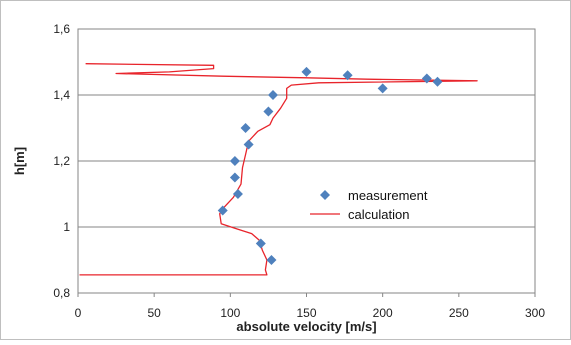  Describe the element at coordinates (369, 205) in the screenshot. I see `legend: measurement calculation` at that location.